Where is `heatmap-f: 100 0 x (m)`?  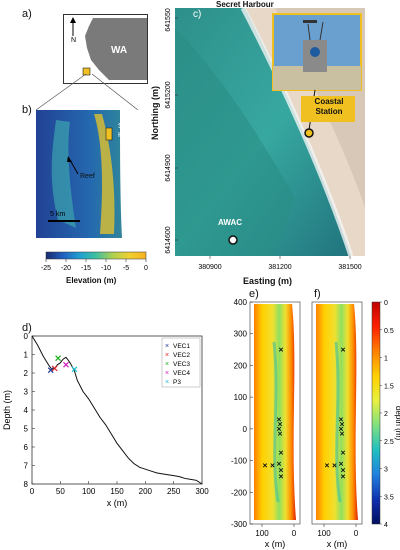 heatmap-f: 100 0 x (m) is located at coordinates (337, 425).